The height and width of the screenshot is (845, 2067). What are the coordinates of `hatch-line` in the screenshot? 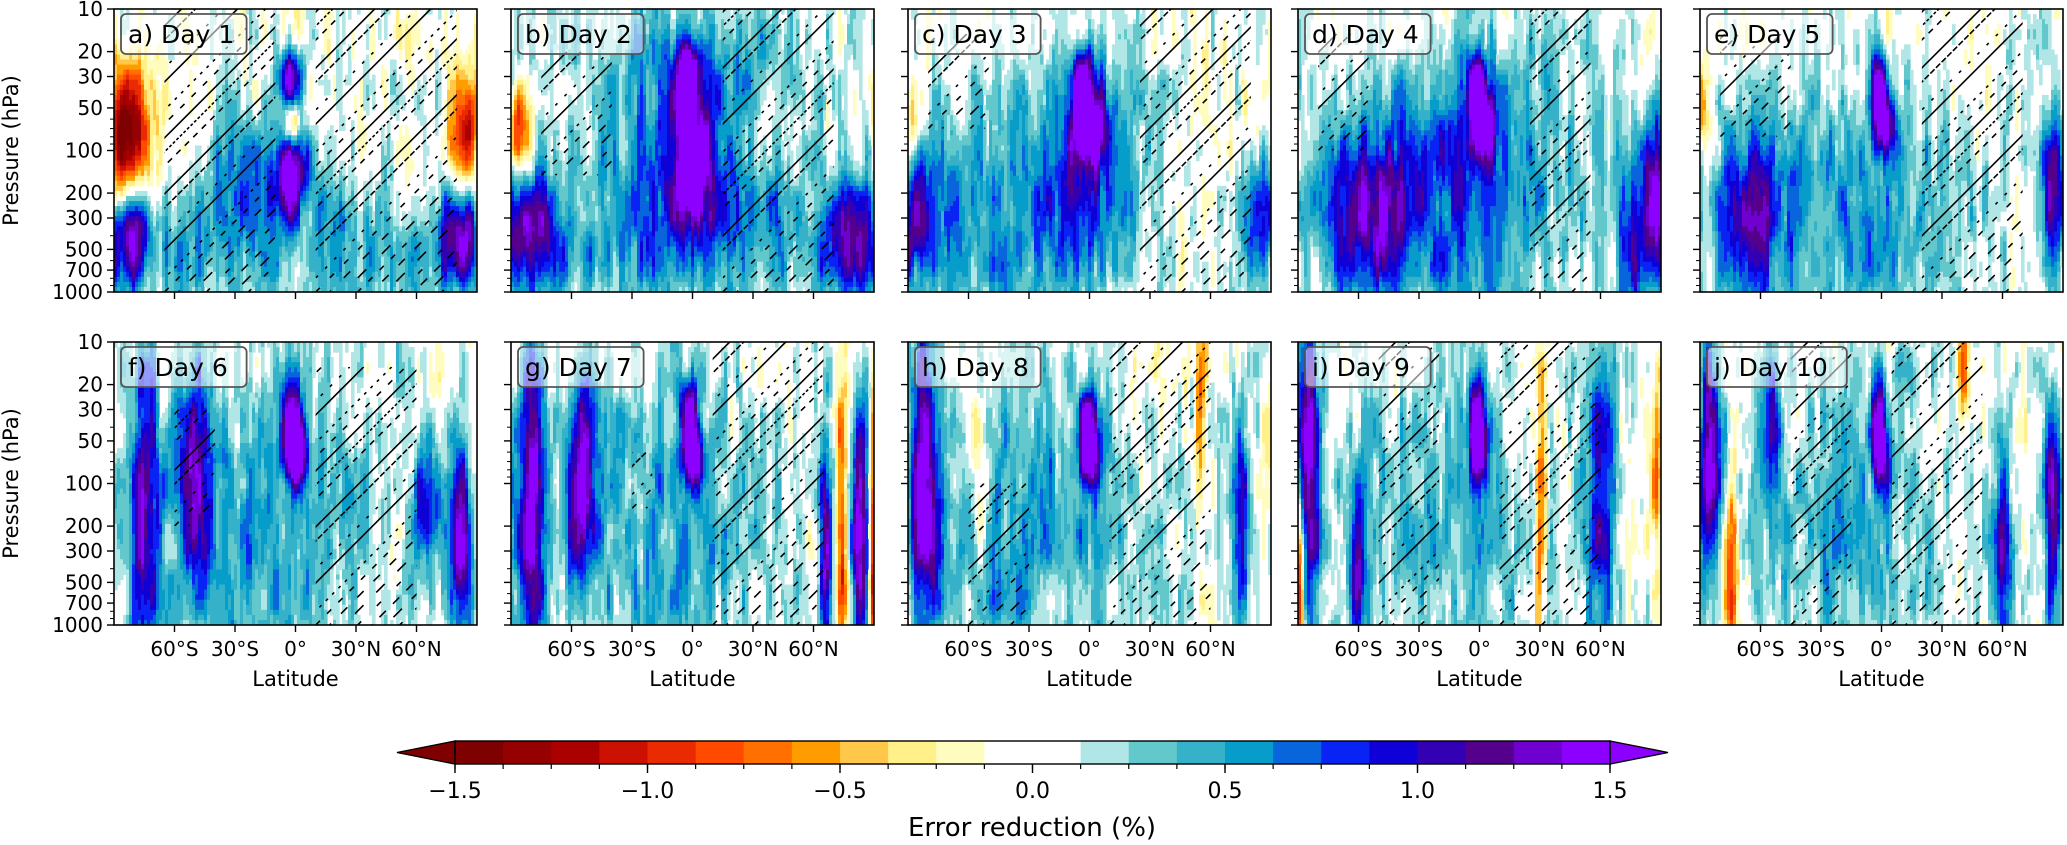 It's located at (201, 46).